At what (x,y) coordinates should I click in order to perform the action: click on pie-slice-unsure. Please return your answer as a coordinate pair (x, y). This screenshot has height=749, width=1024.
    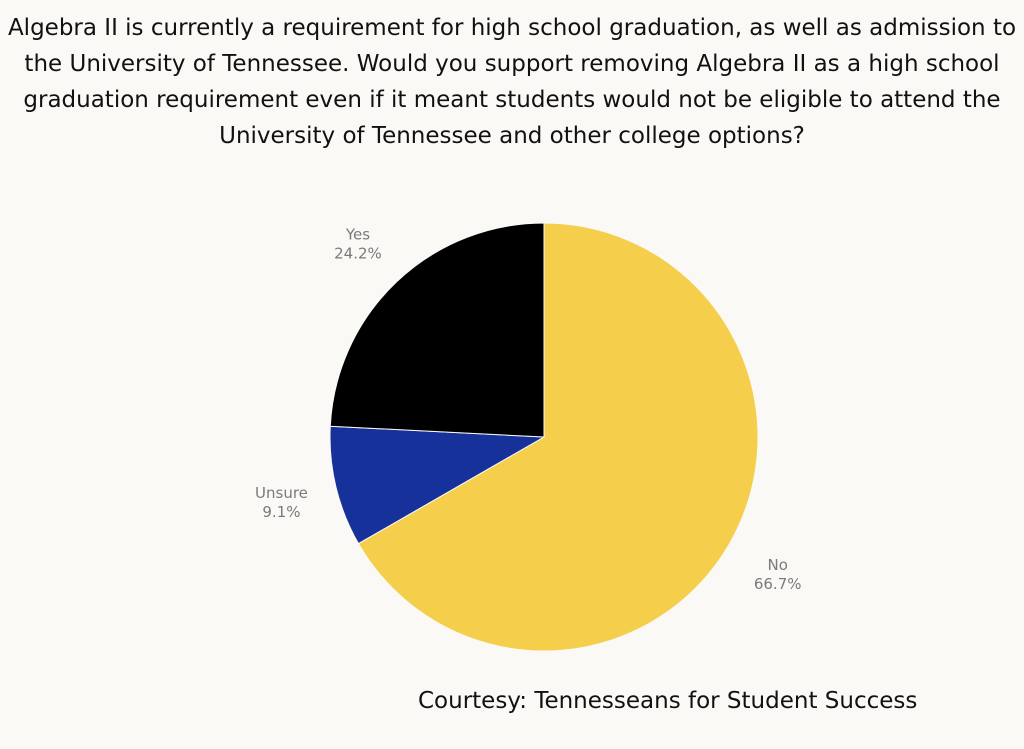
    Looking at the image, I should click on (437, 485).